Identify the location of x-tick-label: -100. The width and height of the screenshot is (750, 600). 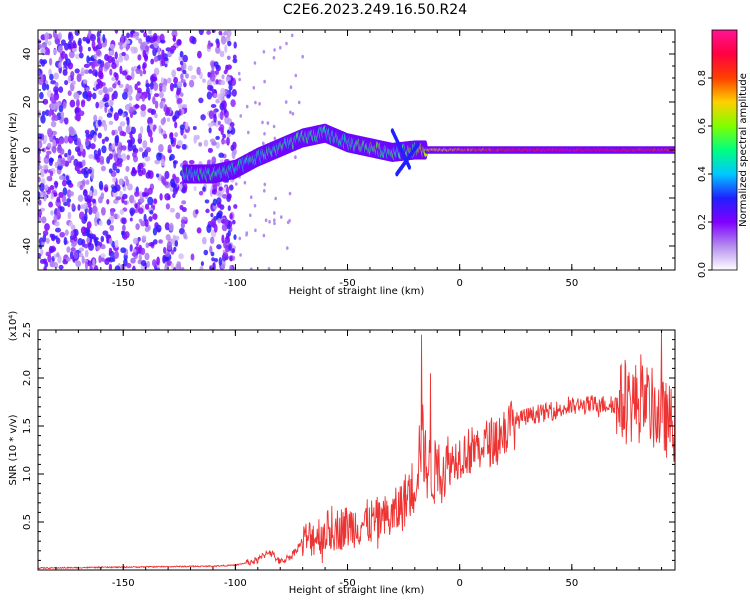
(235, 283).